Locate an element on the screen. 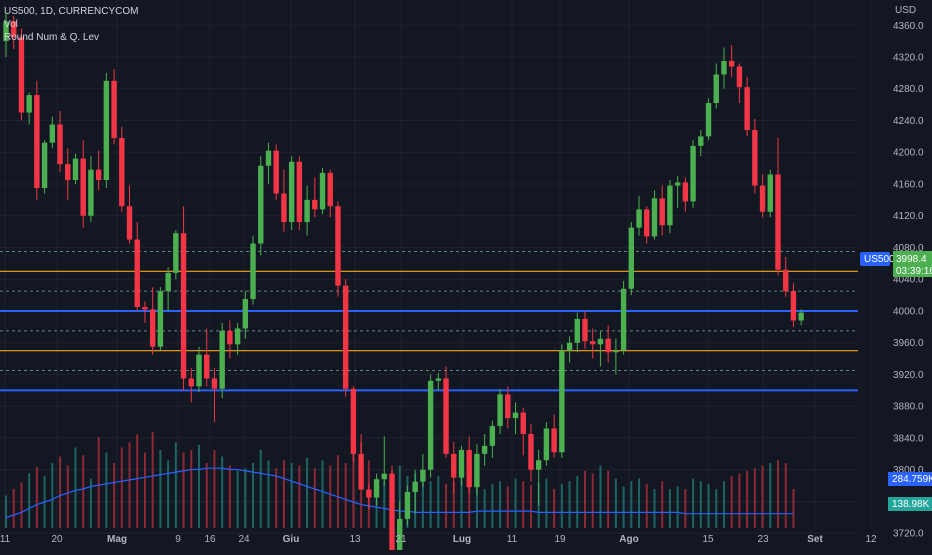 This screenshot has height=555, width=932. currency-label: USD is located at coordinates (905, 10).